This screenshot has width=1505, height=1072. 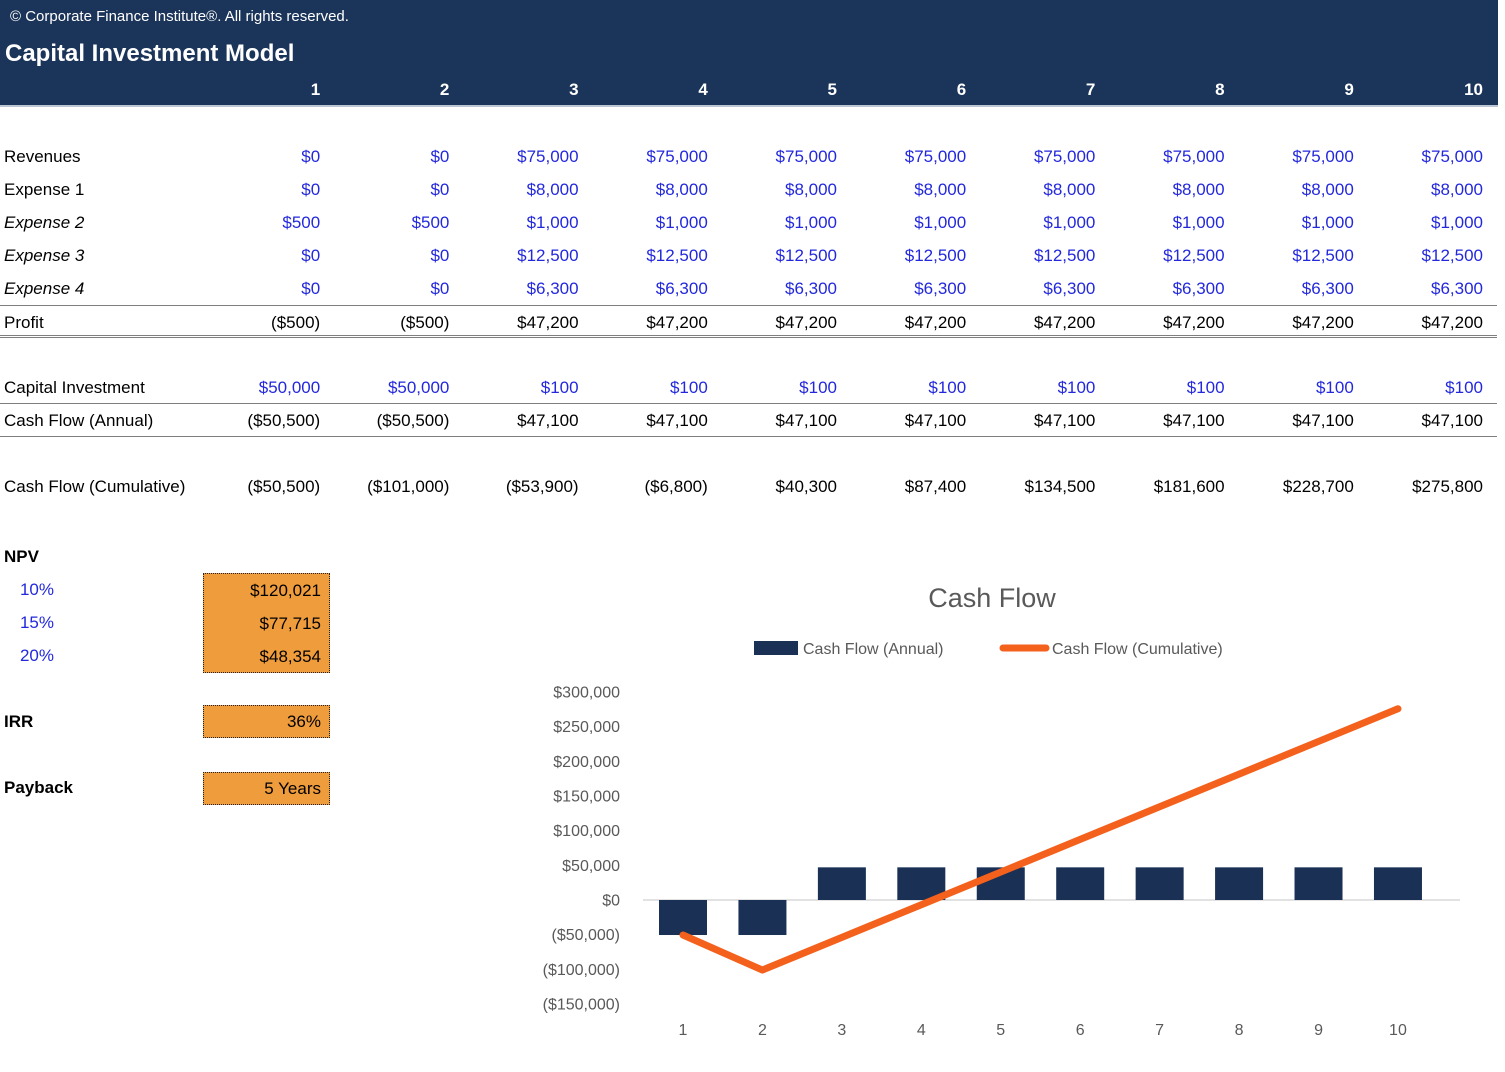 I want to click on table-cell: ($6,800), so click(x=676, y=486).